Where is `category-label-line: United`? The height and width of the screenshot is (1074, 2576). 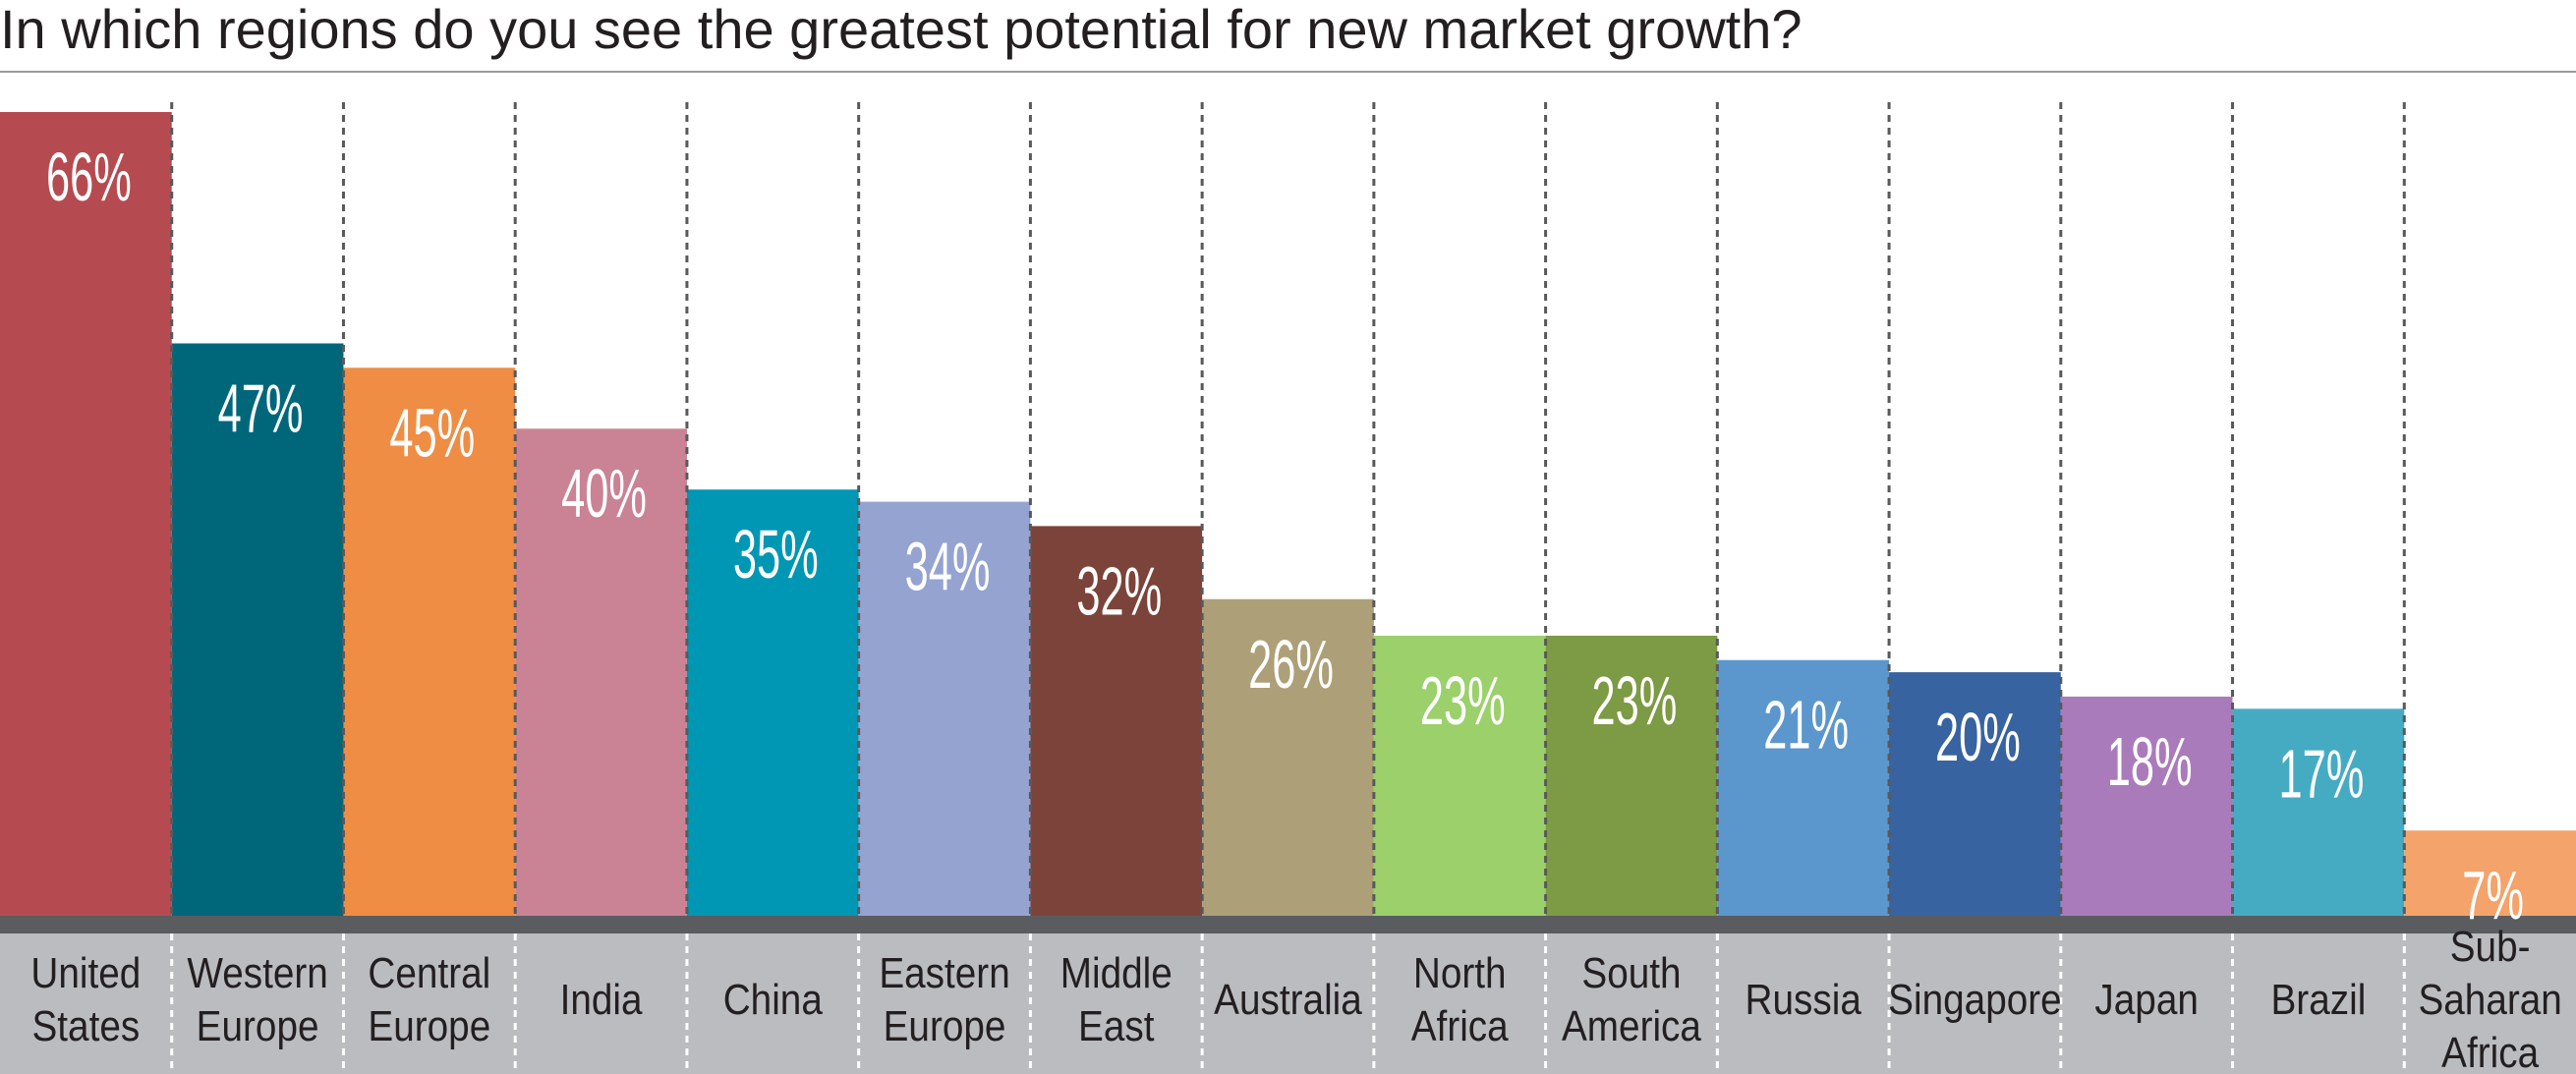
category-label-line: United is located at coordinates (86, 972).